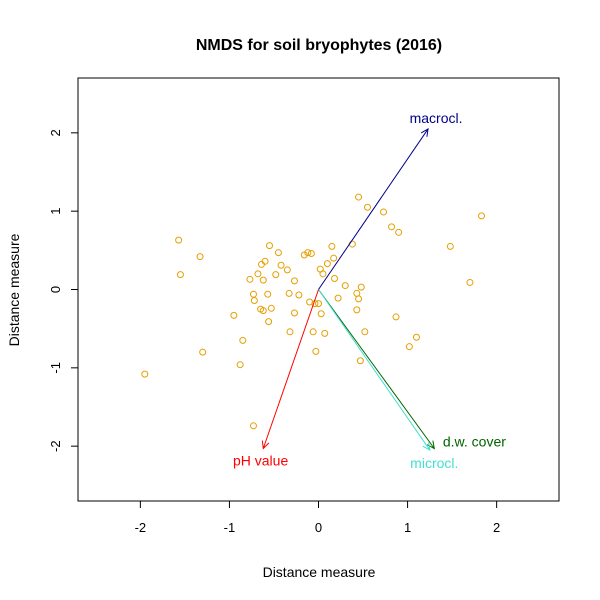  I want to click on x-tick-label: 2, so click(496, 527).